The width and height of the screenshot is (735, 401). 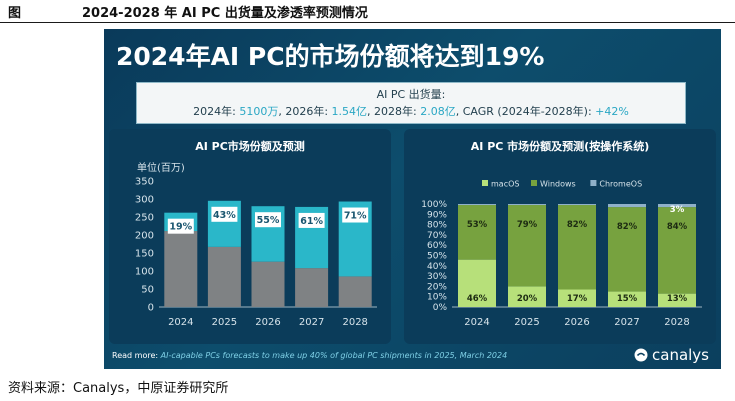 I want to click on y-tick-label: 100%, so click(x=434, y=205).